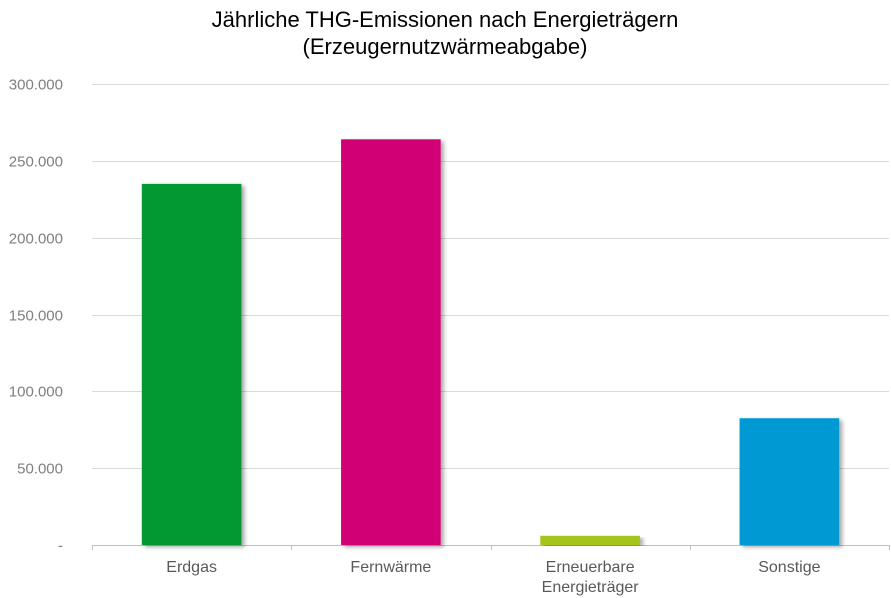 This screenshot has height=598, width=891. I want to click on y-tick-label: -, so click(60, 546).